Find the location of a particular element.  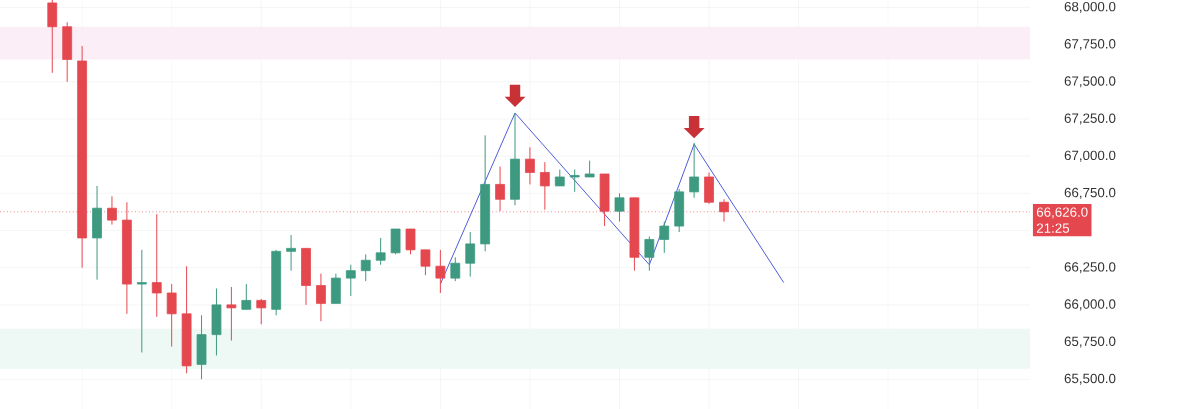

y-tick-label: 67,750.0 is located at coordinates (1090, 45).